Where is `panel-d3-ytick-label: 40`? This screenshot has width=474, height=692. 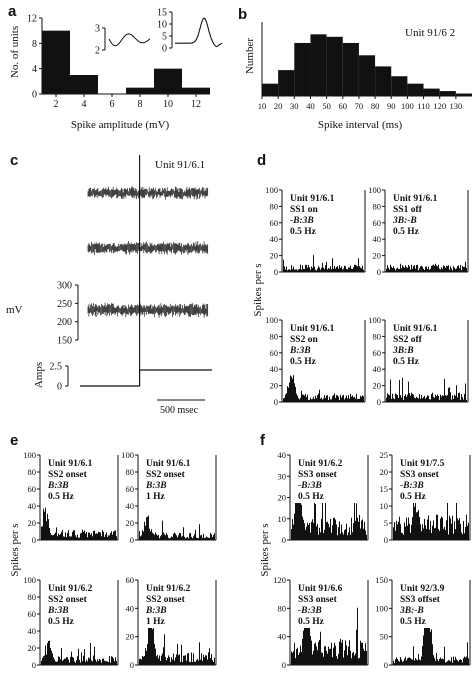 panel-d3-ytick-label: 40 is located at coordinates (274, 369).